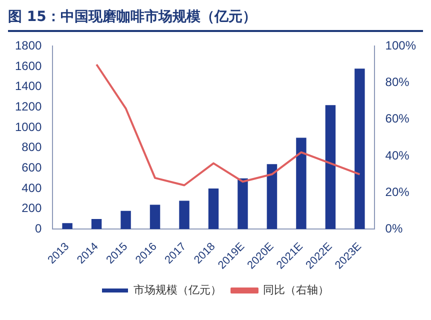  Describe the element at coordinates (397, 155) in the screenshot. I see `y2-tick-label: 40%` at that location.